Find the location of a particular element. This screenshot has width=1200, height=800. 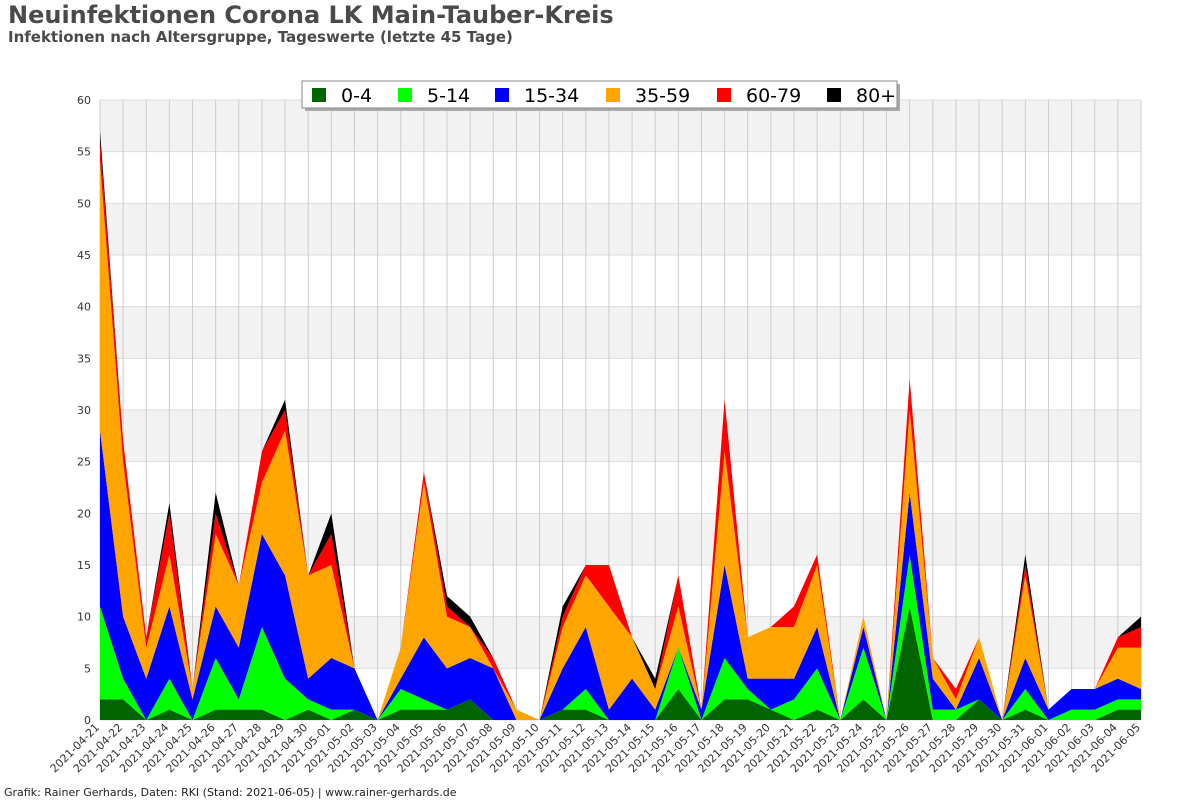

y-tick-label: 30 is located at coordinates (84, 410).